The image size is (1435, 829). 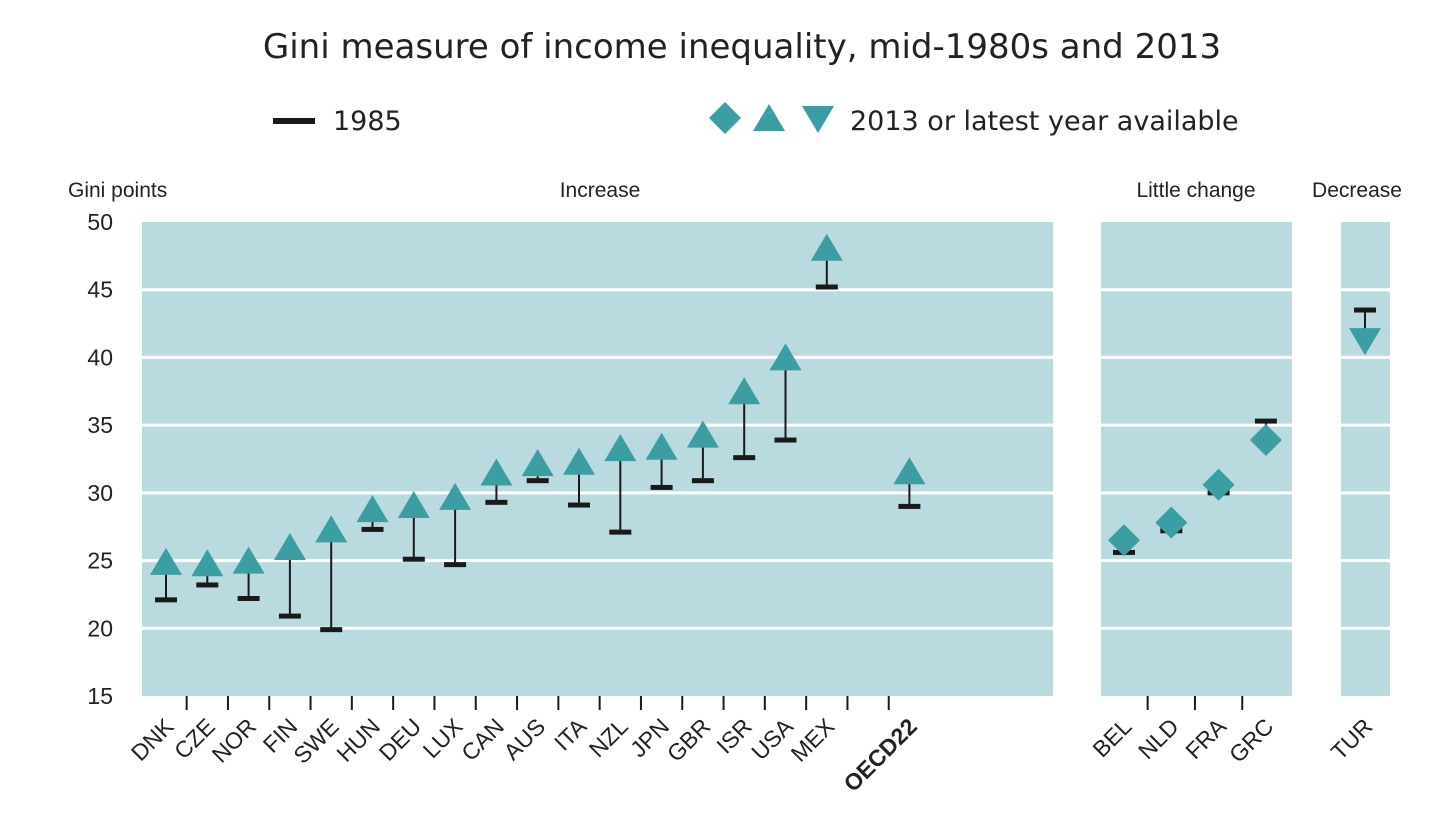 What do you see at coordinates (600, 190) in the screenshot?
I see `group-label-increase: Increase` at bounding box center [600, 190].